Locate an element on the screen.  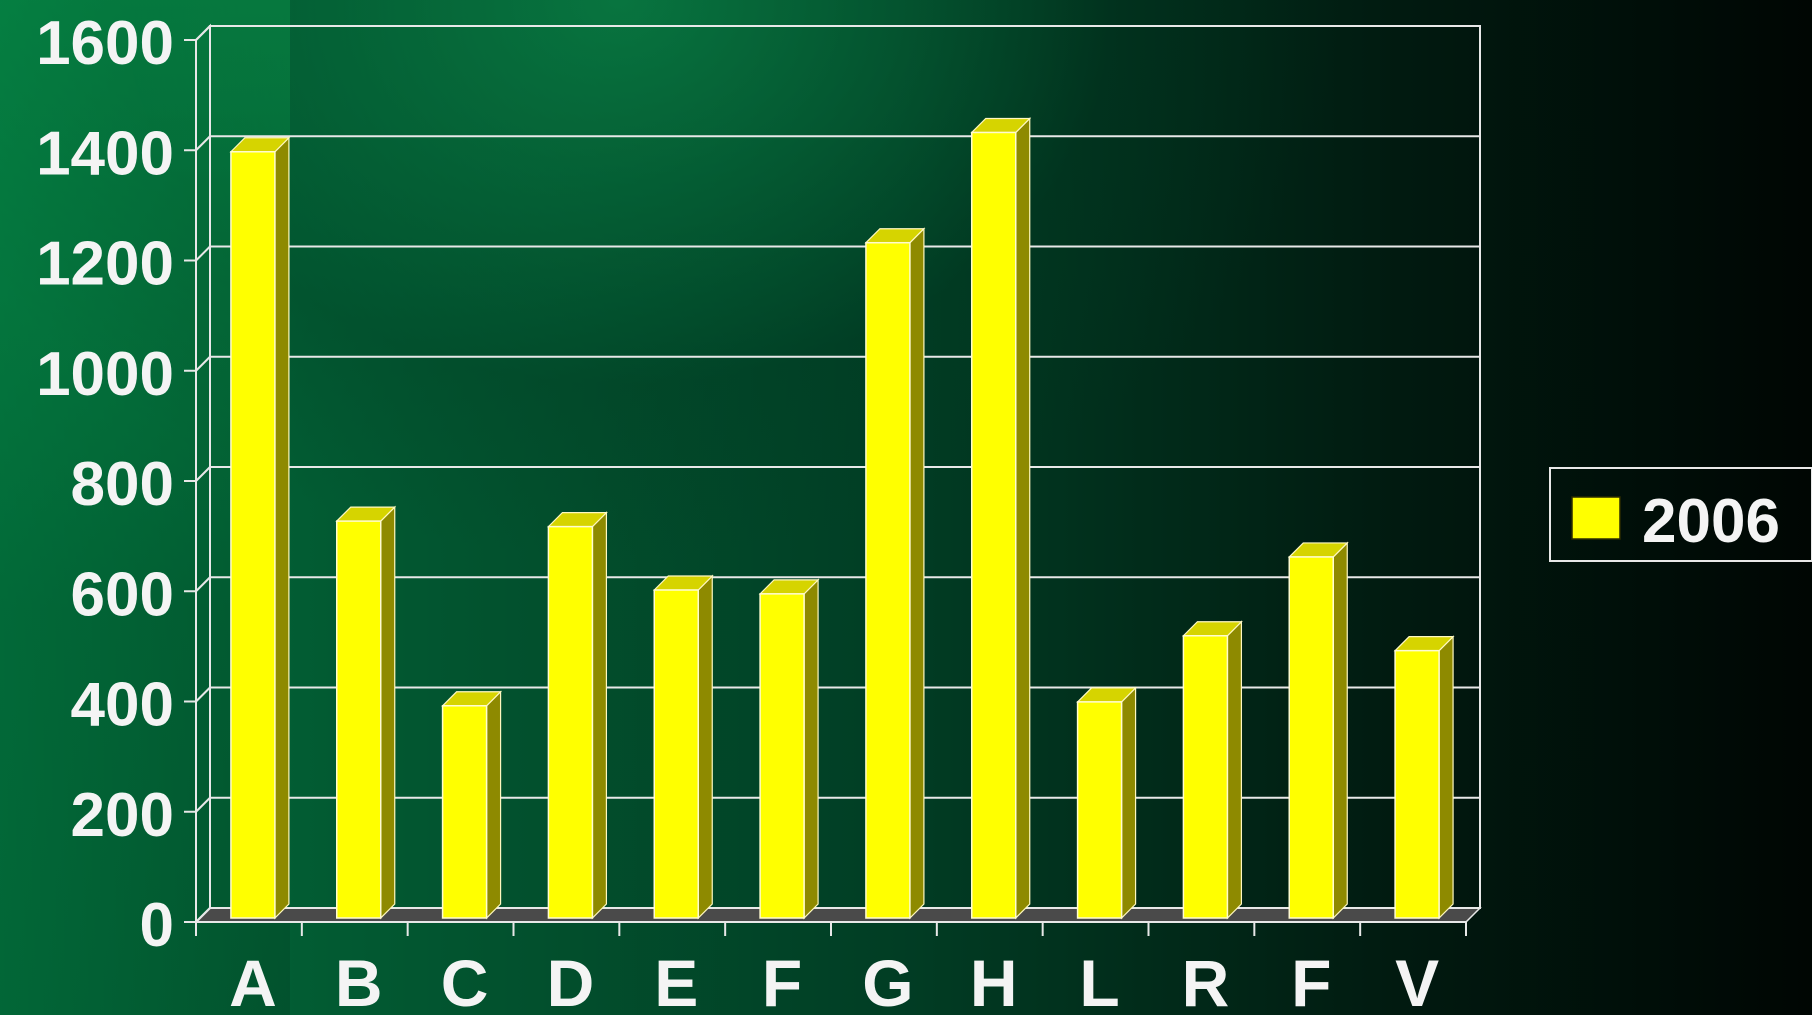
y-tick-label: 1600 is located at coordinates (105, 43).